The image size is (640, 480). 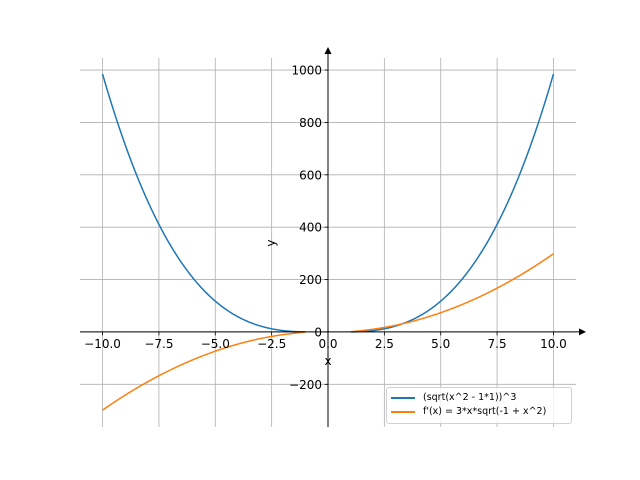 I want to click on x-tick-label: 2.5, so click(x=384, y=344).